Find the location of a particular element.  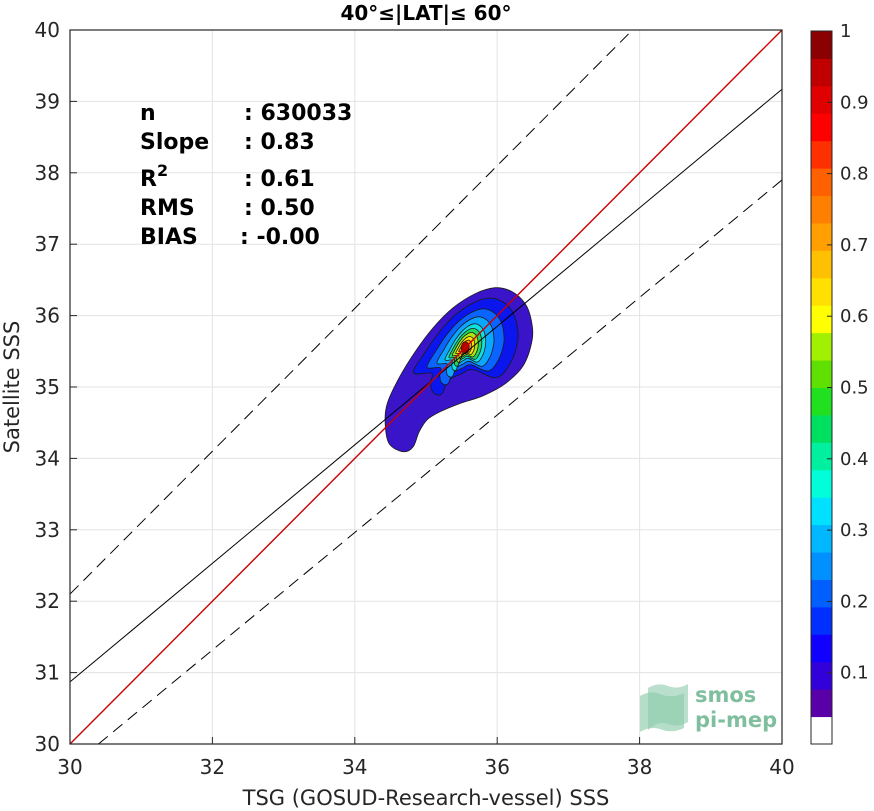

colorbar-tick-label: 0.5 is located at coordinates (854, 388).